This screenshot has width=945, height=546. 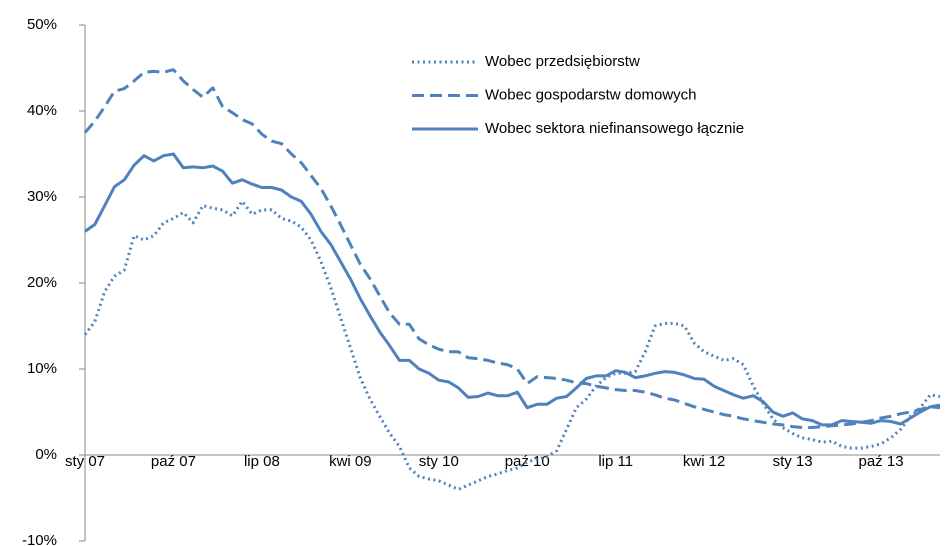 What do you see at coordinates (615, 461) in the screenshot?
I see `x-tick-label: lip 11` at bounding box center [615, 461].